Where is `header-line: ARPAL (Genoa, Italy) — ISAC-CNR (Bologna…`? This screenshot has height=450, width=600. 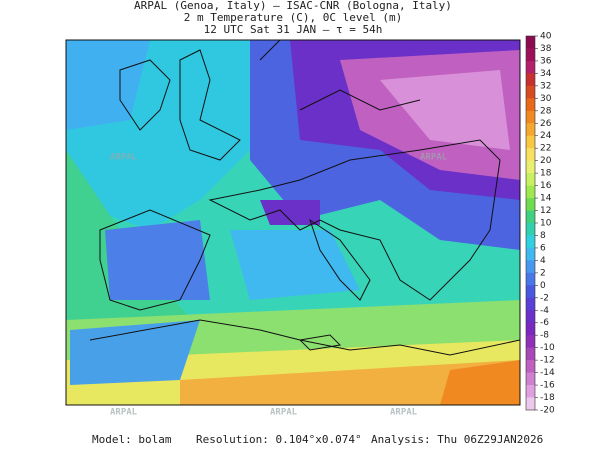
header-line: ARPAL (Genoa, Italy) — ISAC-CNR (Bologna… is located at coordinates (293, 6).